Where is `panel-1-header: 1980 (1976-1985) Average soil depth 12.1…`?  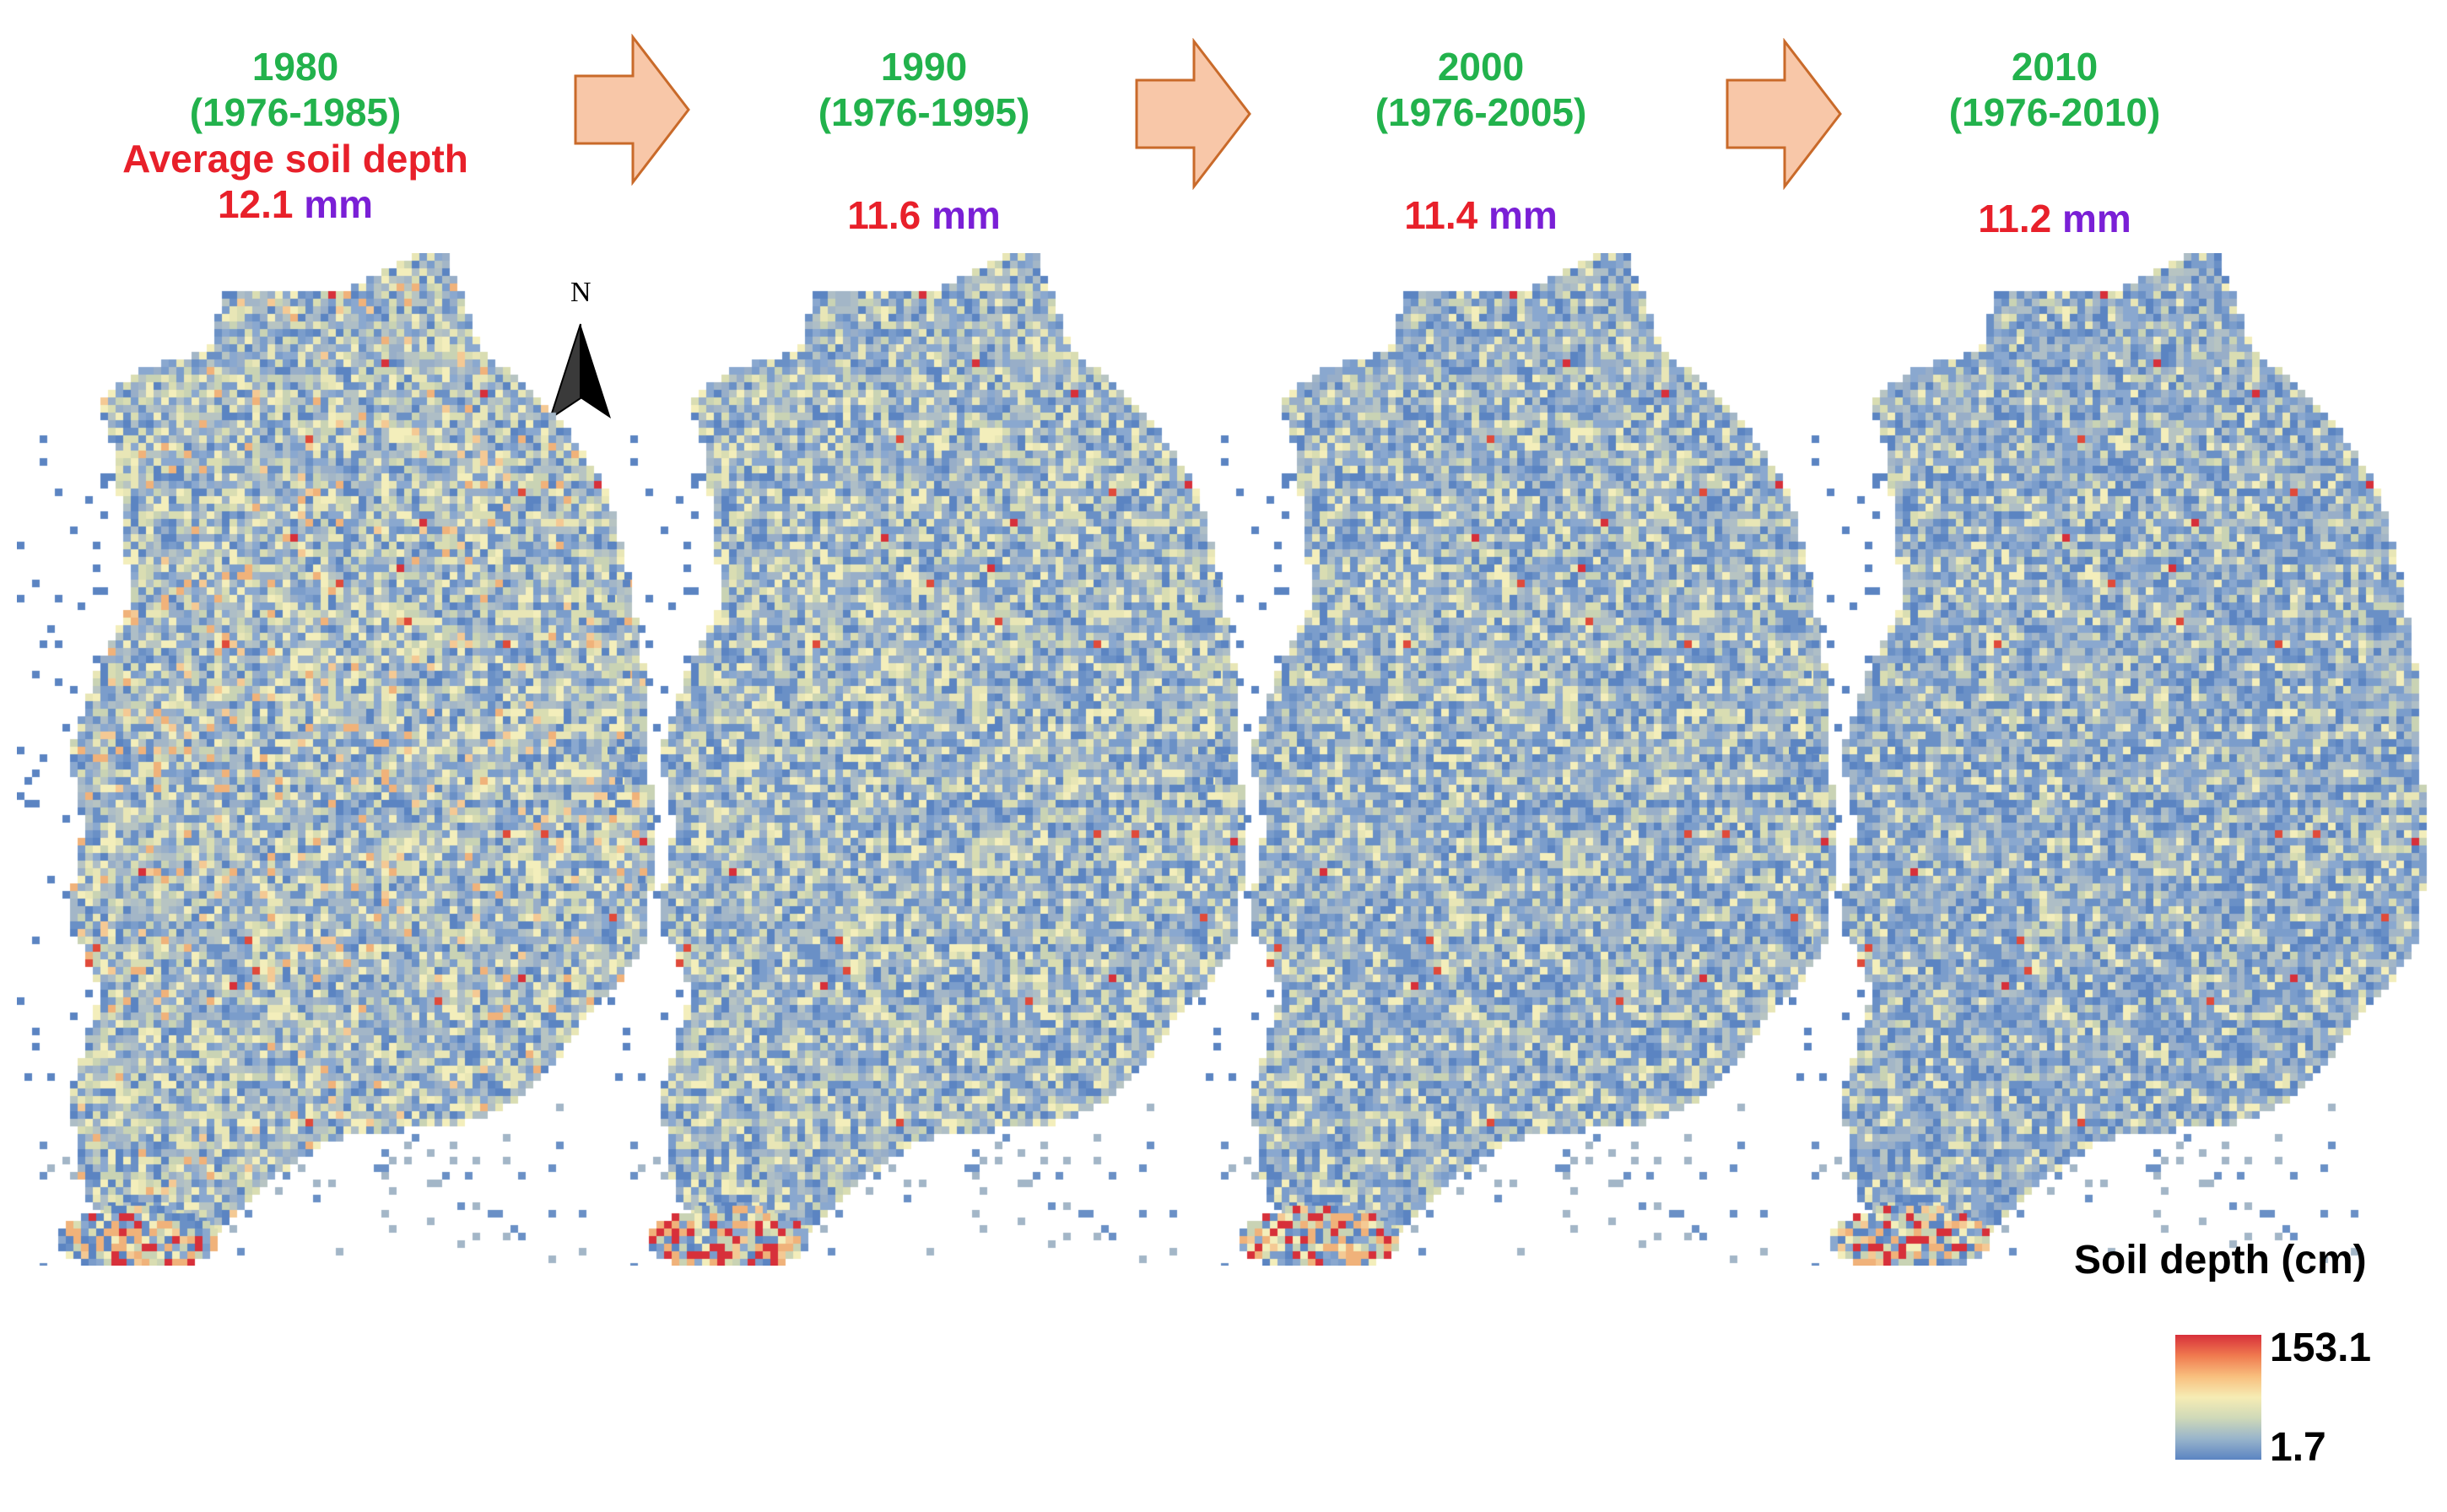 panel-1-header: 1980 (1976-1985) Average soil depth 12.1… is located at coordinates (295, 135).